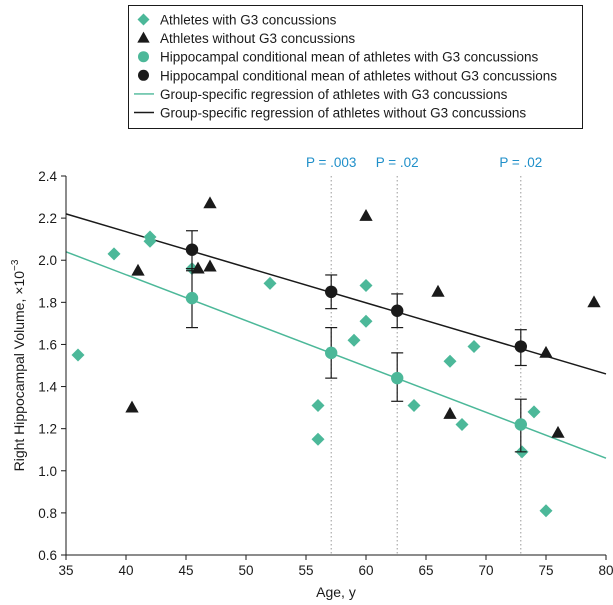  Describe the element at coordinates (425, 570) in the screenshot. I see `x-tick-label: 65` at that location.